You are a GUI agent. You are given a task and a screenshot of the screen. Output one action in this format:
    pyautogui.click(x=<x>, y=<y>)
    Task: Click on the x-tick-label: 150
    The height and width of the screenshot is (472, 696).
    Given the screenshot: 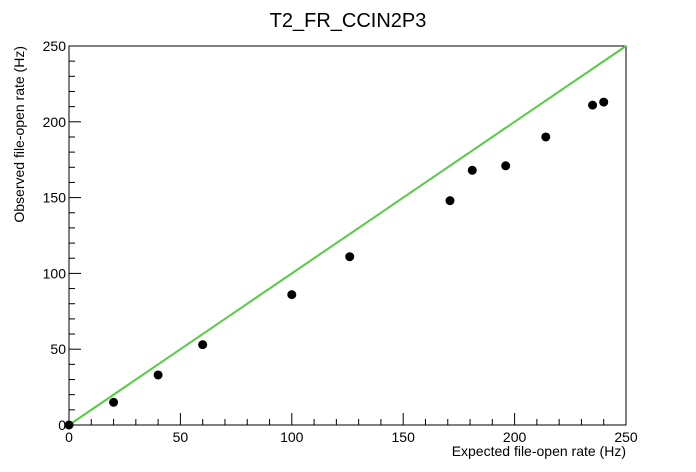 What is the action you would take?
    pyautogui.click(x=404, y=437)
    